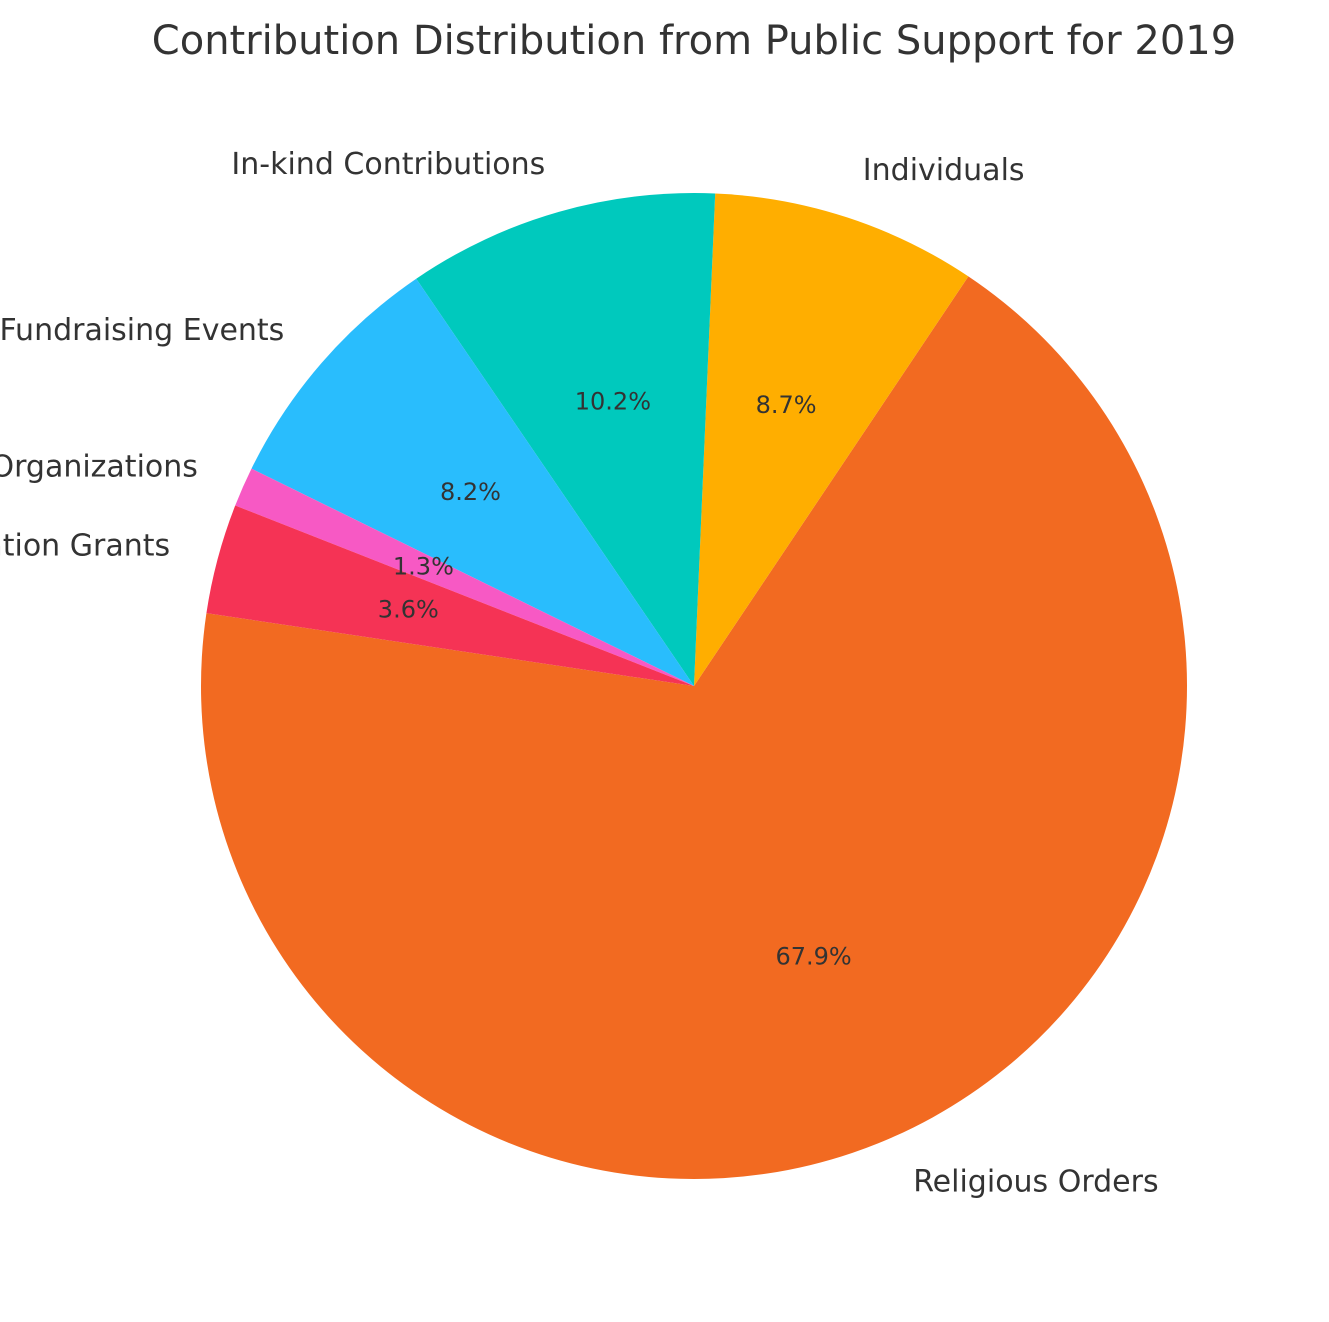  What do you see at coordinates (388, 164) in the screenshot?
I see `slice-label-in-kind-contributions: In-kind Contributions` at bounding box center [388, 164].